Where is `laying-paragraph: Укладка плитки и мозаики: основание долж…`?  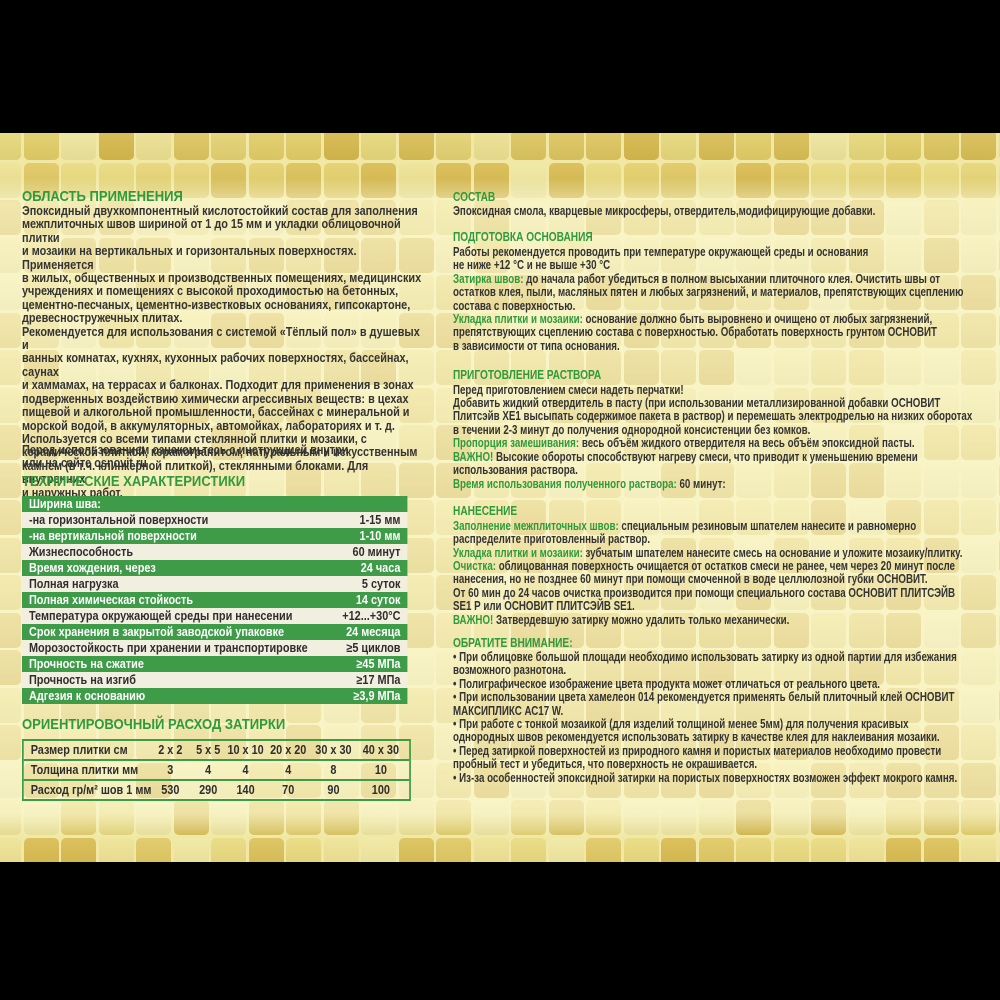
laying-paragraph: Укладка плитки и мозаики: основание долж… is located at coordinates (695, 332).